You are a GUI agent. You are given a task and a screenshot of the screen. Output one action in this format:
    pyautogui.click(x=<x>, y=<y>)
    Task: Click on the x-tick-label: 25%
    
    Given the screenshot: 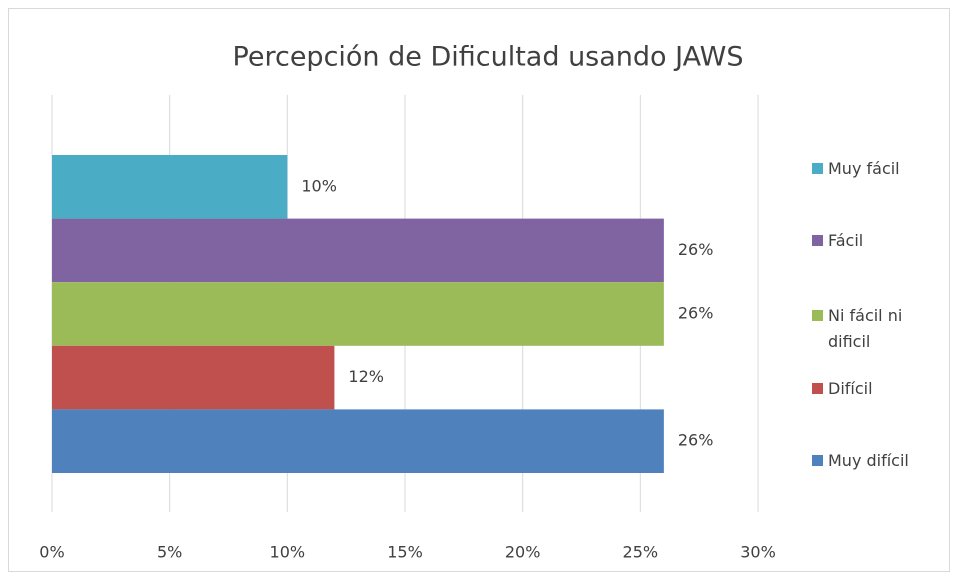 What is the action you would take?
    pyautogui.click(x=641, y=552)
    